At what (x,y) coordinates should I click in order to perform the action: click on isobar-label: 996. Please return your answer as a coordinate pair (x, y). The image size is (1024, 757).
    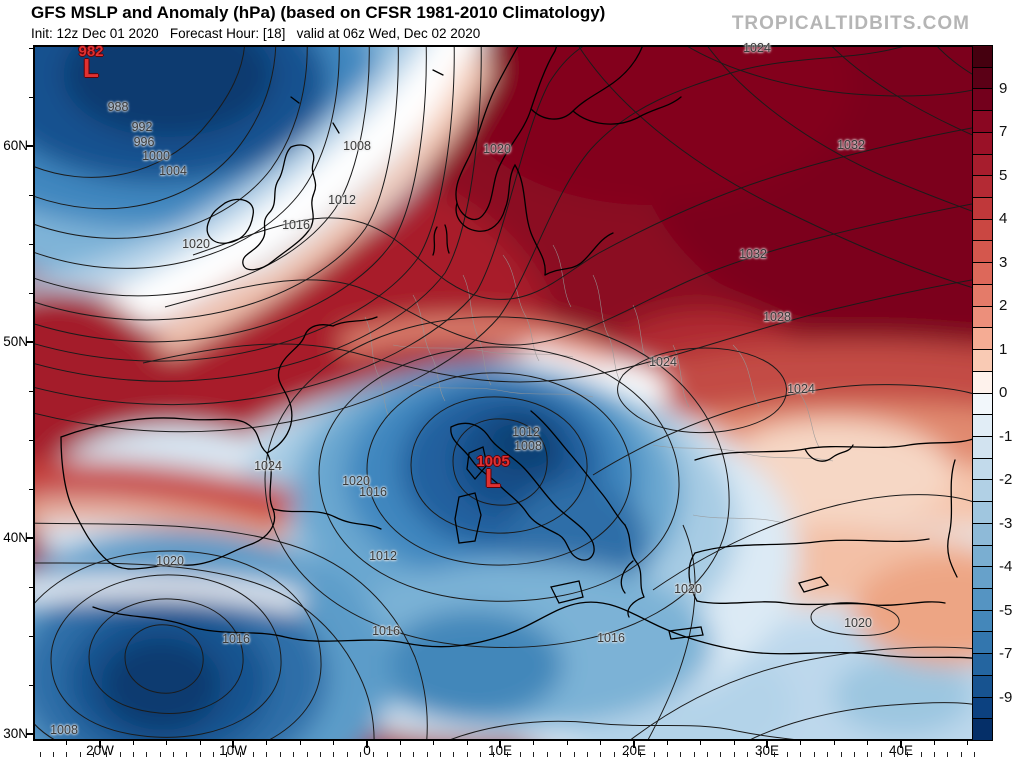
    Looking at the image, I should click on (144, 142).